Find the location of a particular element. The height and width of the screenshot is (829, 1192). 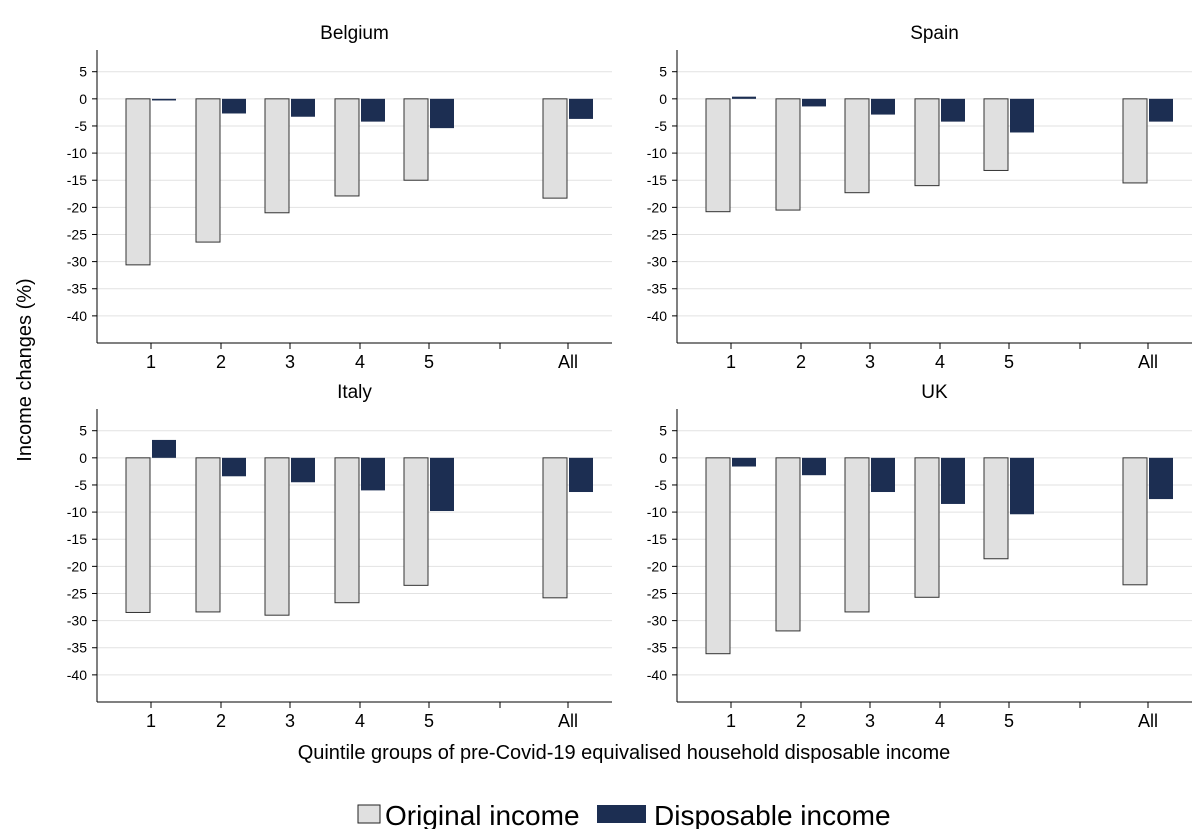

legend-swatch-original is located at coordinates (369, 814).